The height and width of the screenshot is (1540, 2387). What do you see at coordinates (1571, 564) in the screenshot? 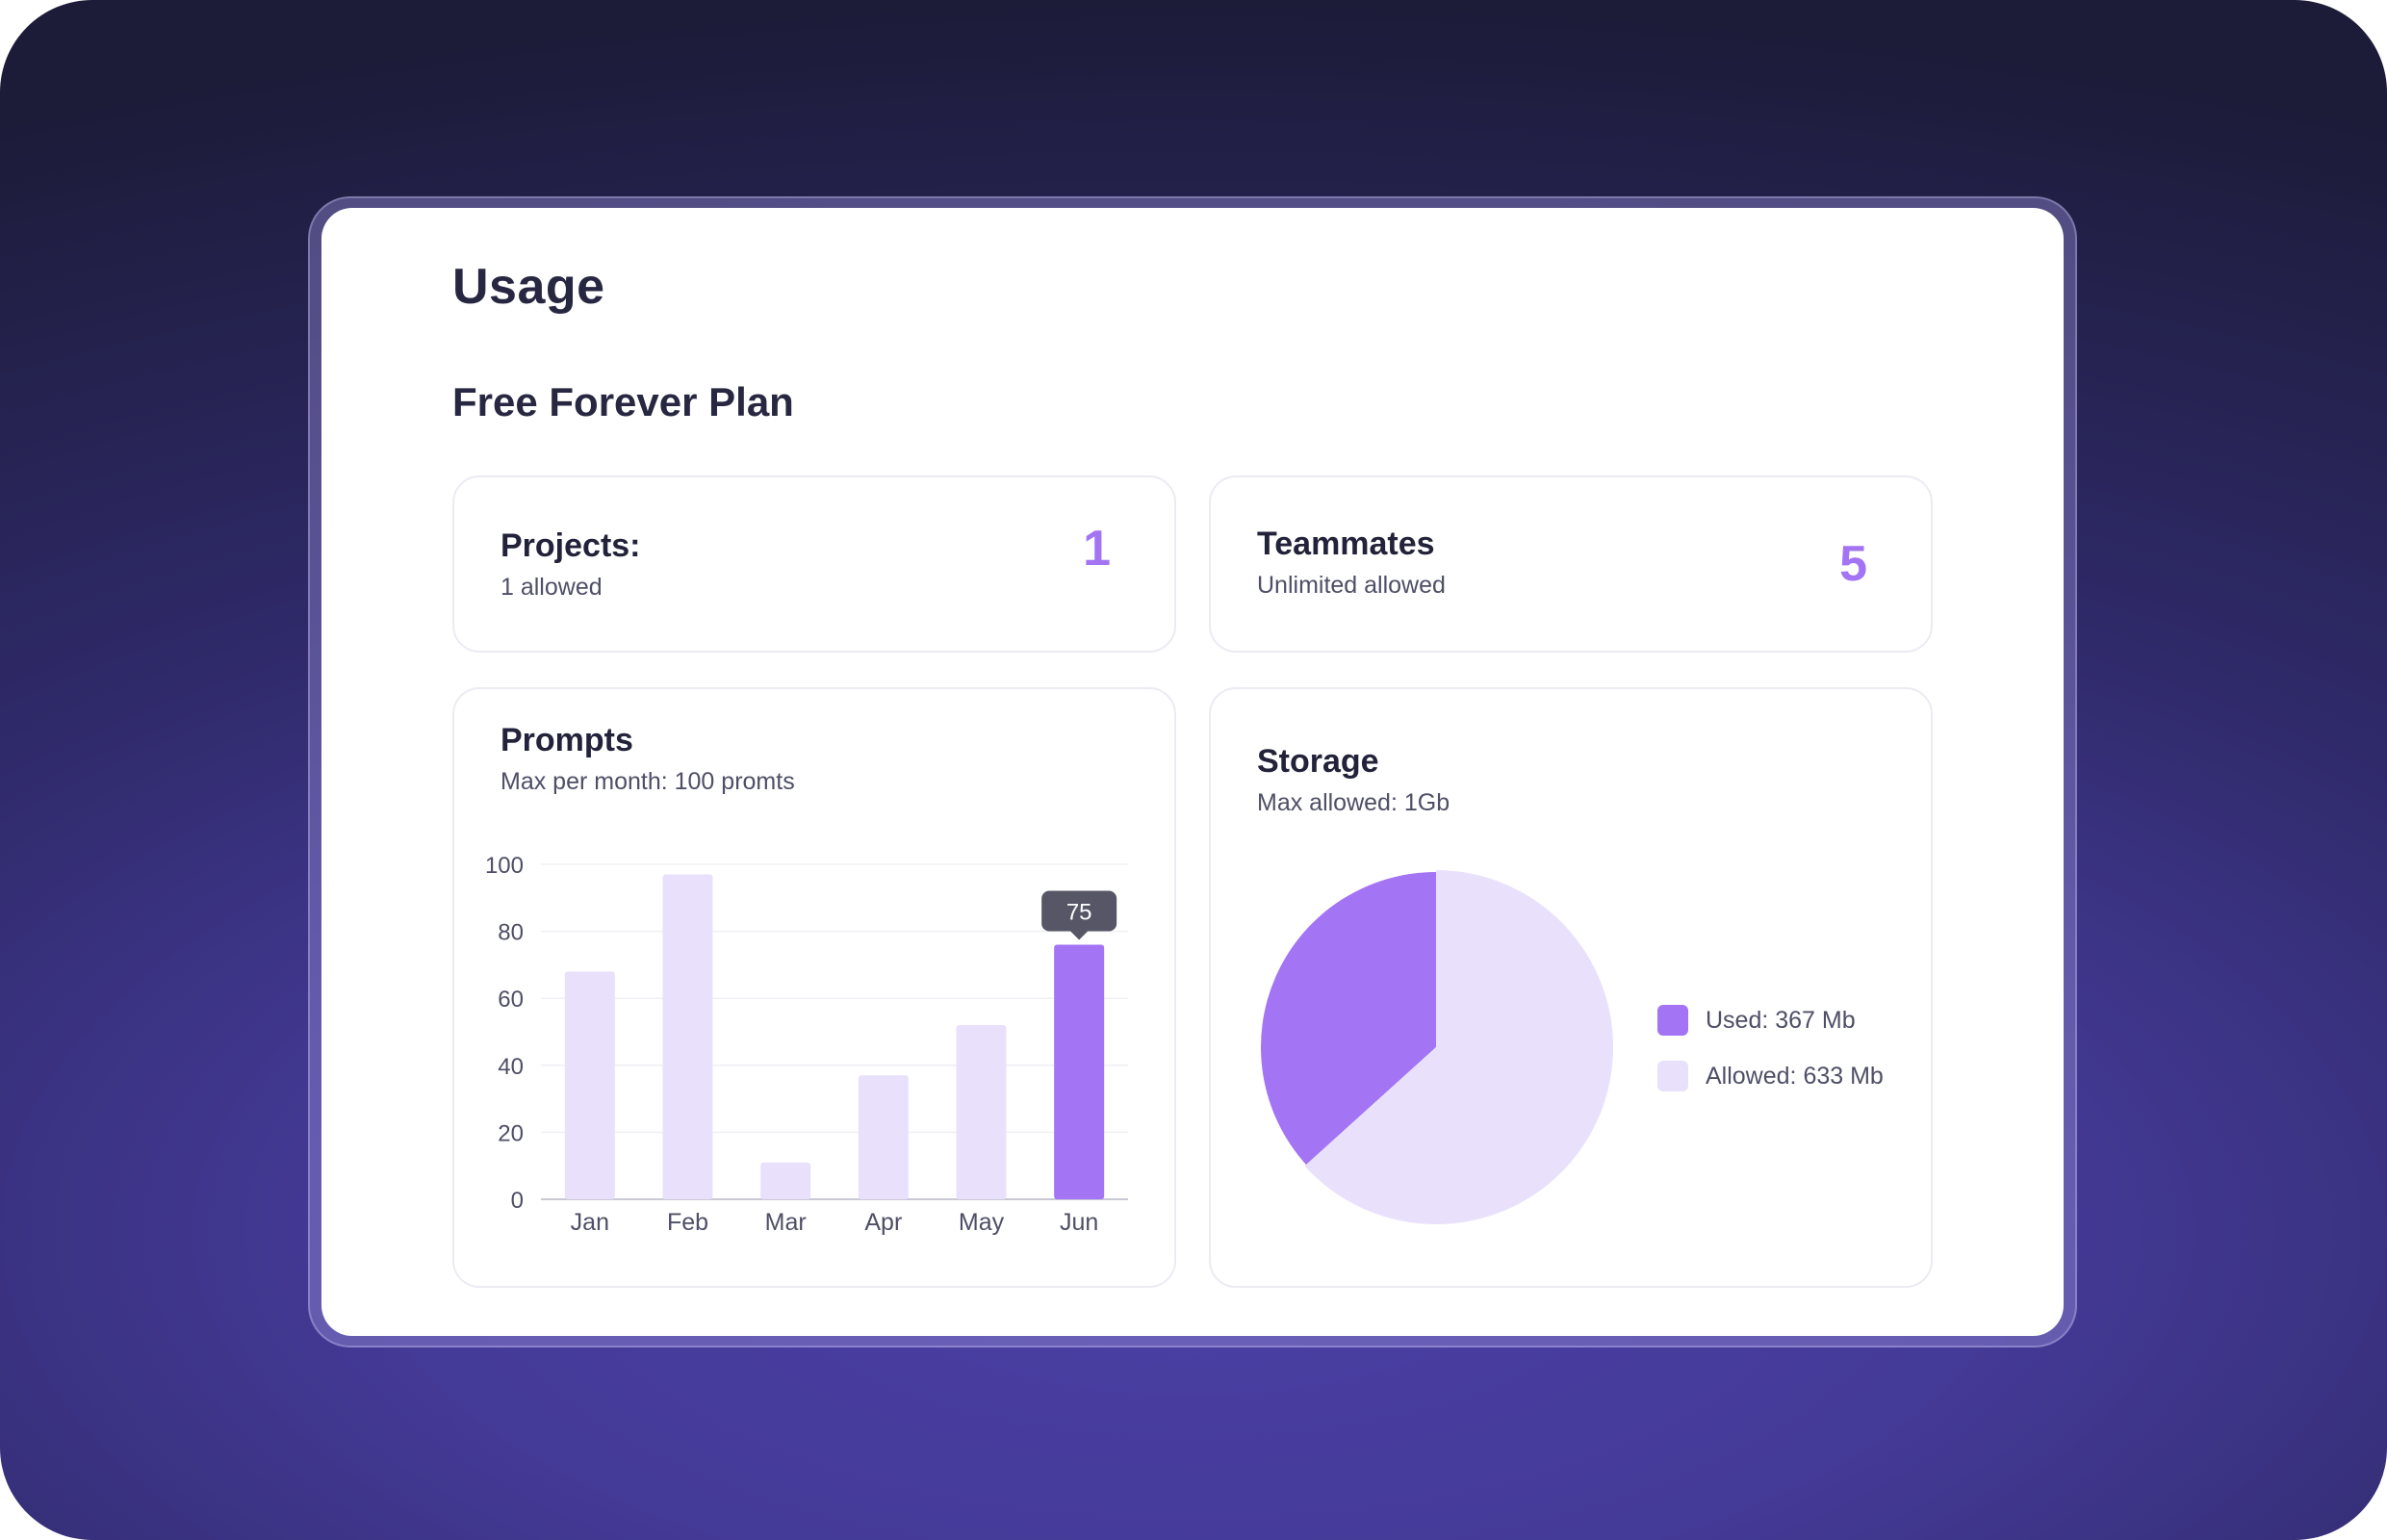
I see `teammates-card: Teammates Unlimited allowed 5` at bounding box center [1571, 564].